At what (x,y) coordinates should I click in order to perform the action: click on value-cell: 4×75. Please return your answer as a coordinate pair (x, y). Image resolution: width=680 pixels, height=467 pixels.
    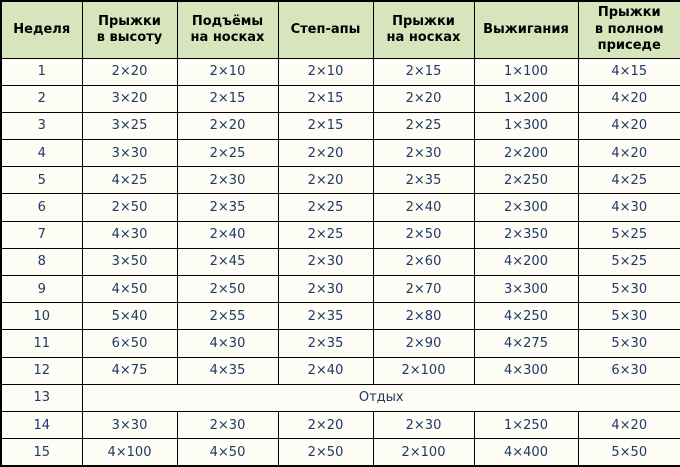
    Looking at the image, I should click on (129, 370).